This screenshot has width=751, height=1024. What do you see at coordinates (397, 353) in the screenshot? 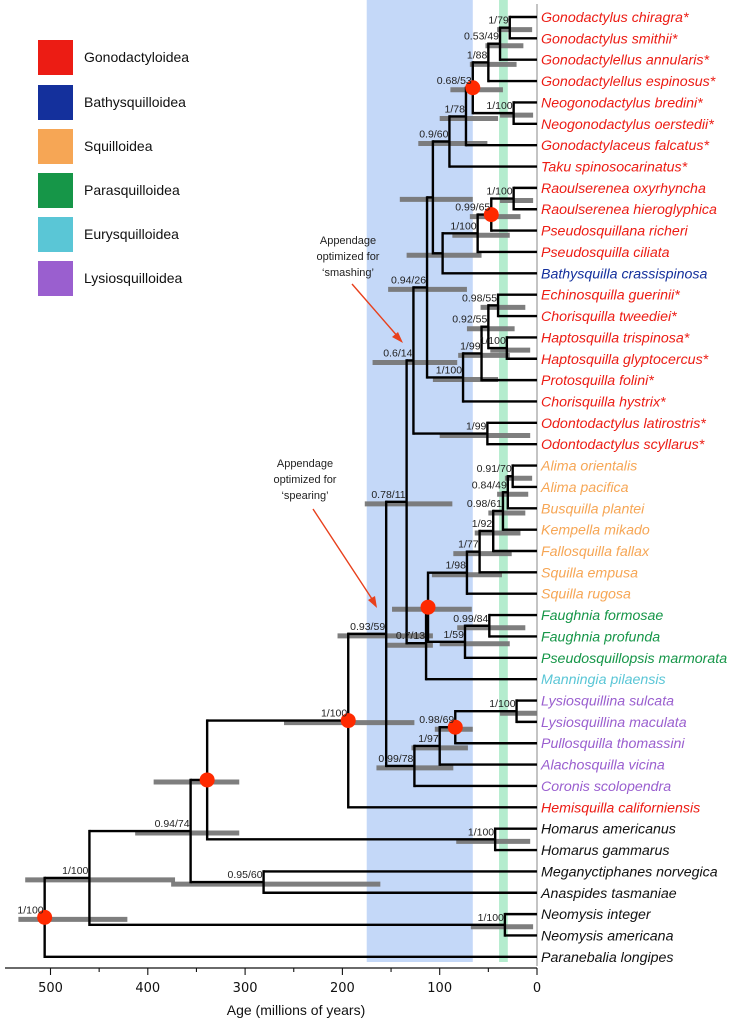
I see `support-label: 0.6/14` at bounding box center [397, 353].